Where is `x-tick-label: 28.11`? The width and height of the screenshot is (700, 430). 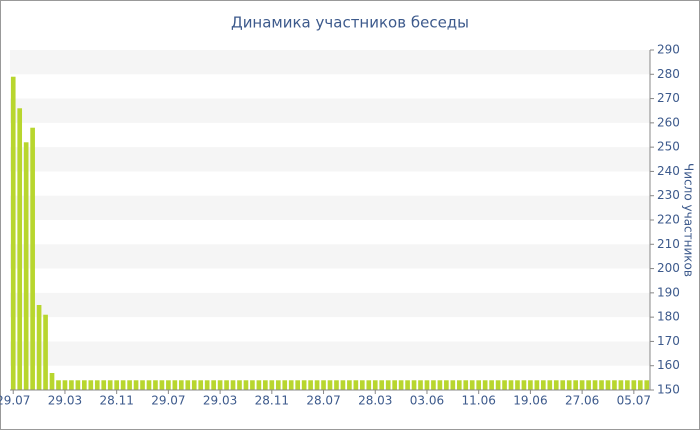 x-tick-label: 28.11 is located at coordinates (272, 401).